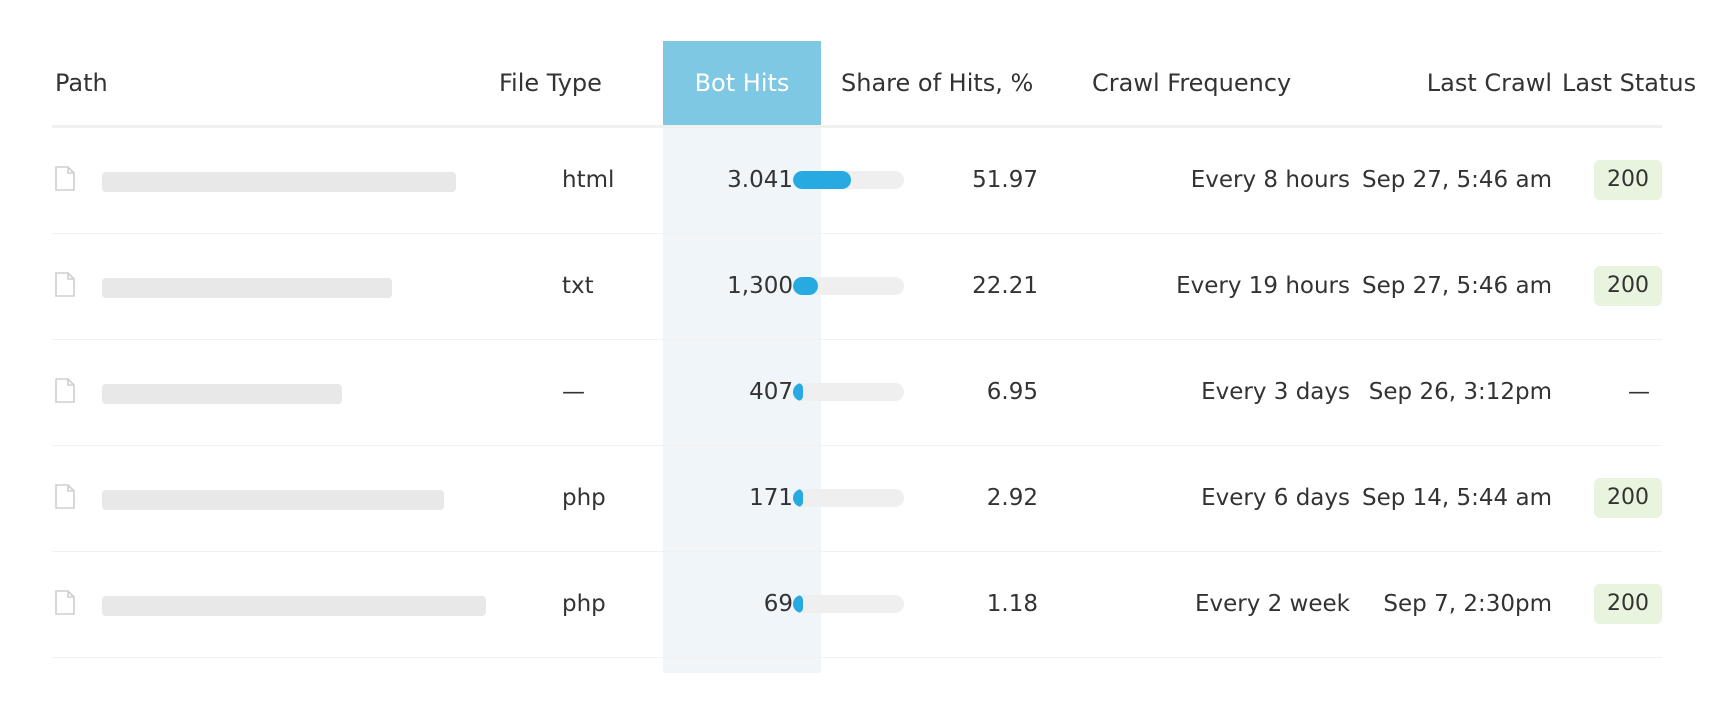  What do you see at coordinates (937, 83) in the screenshot?
I see `column-header-share: Share of Hits, %` at bounding box center [937, 83].